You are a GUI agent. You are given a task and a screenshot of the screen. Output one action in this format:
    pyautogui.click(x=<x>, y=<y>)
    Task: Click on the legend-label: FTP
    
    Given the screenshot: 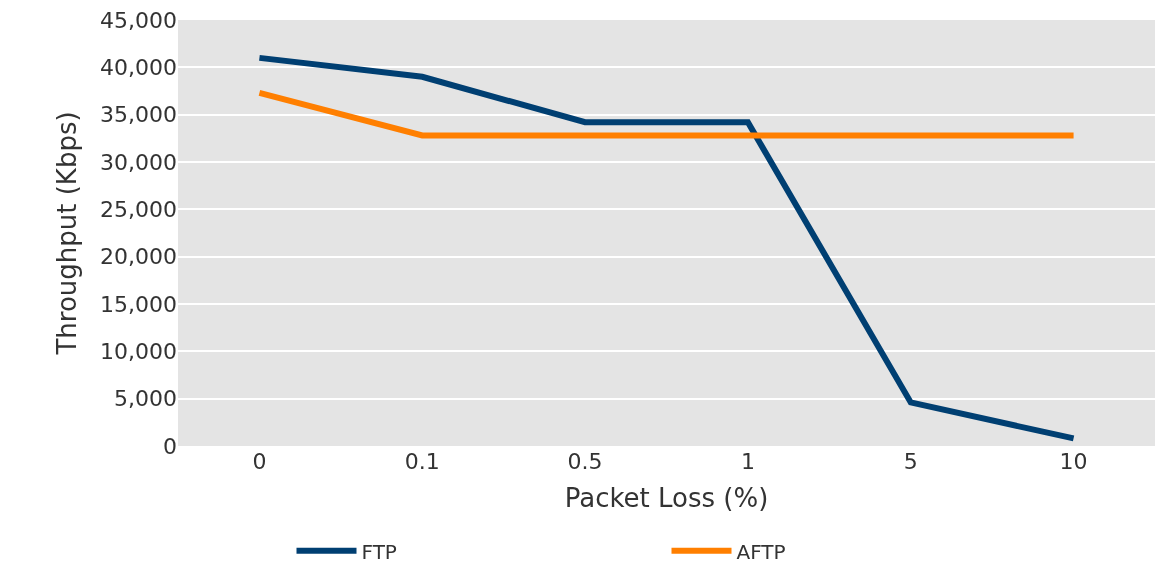 What is the action you would take?
    pyautogui.click(x=379, y=551)
    